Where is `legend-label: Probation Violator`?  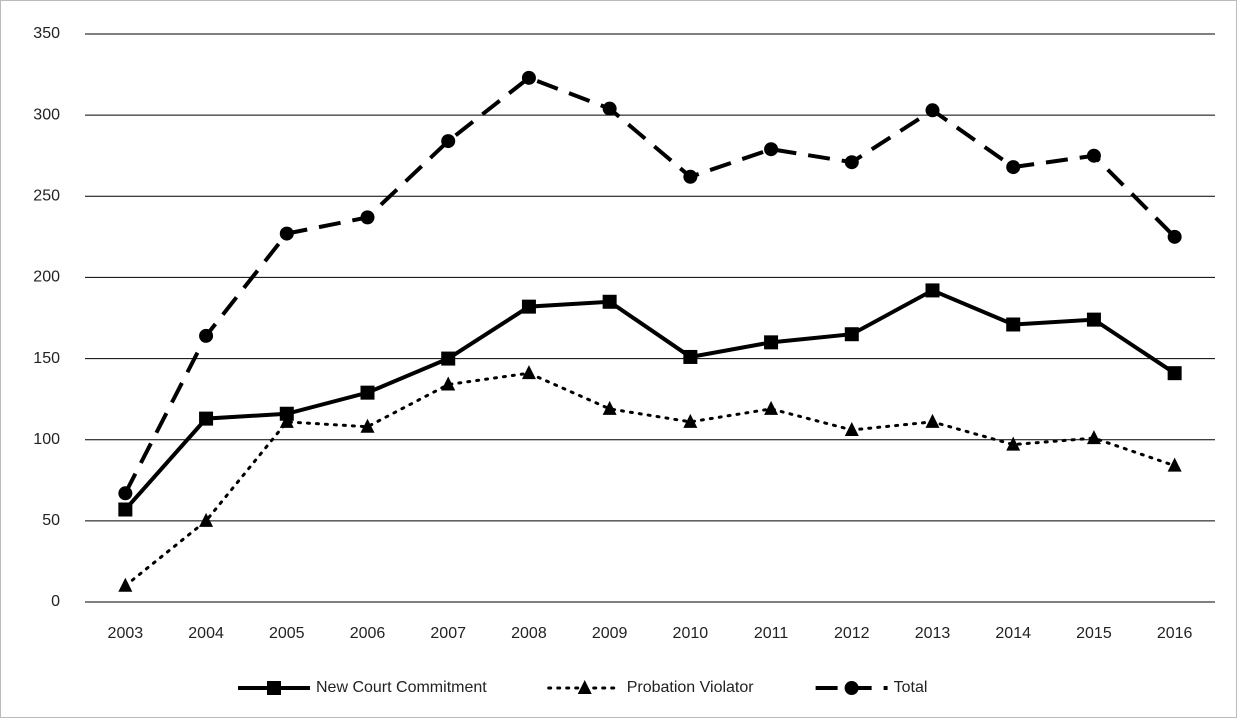 legend-label: Probation Violator is located at coordinates (691, 687).